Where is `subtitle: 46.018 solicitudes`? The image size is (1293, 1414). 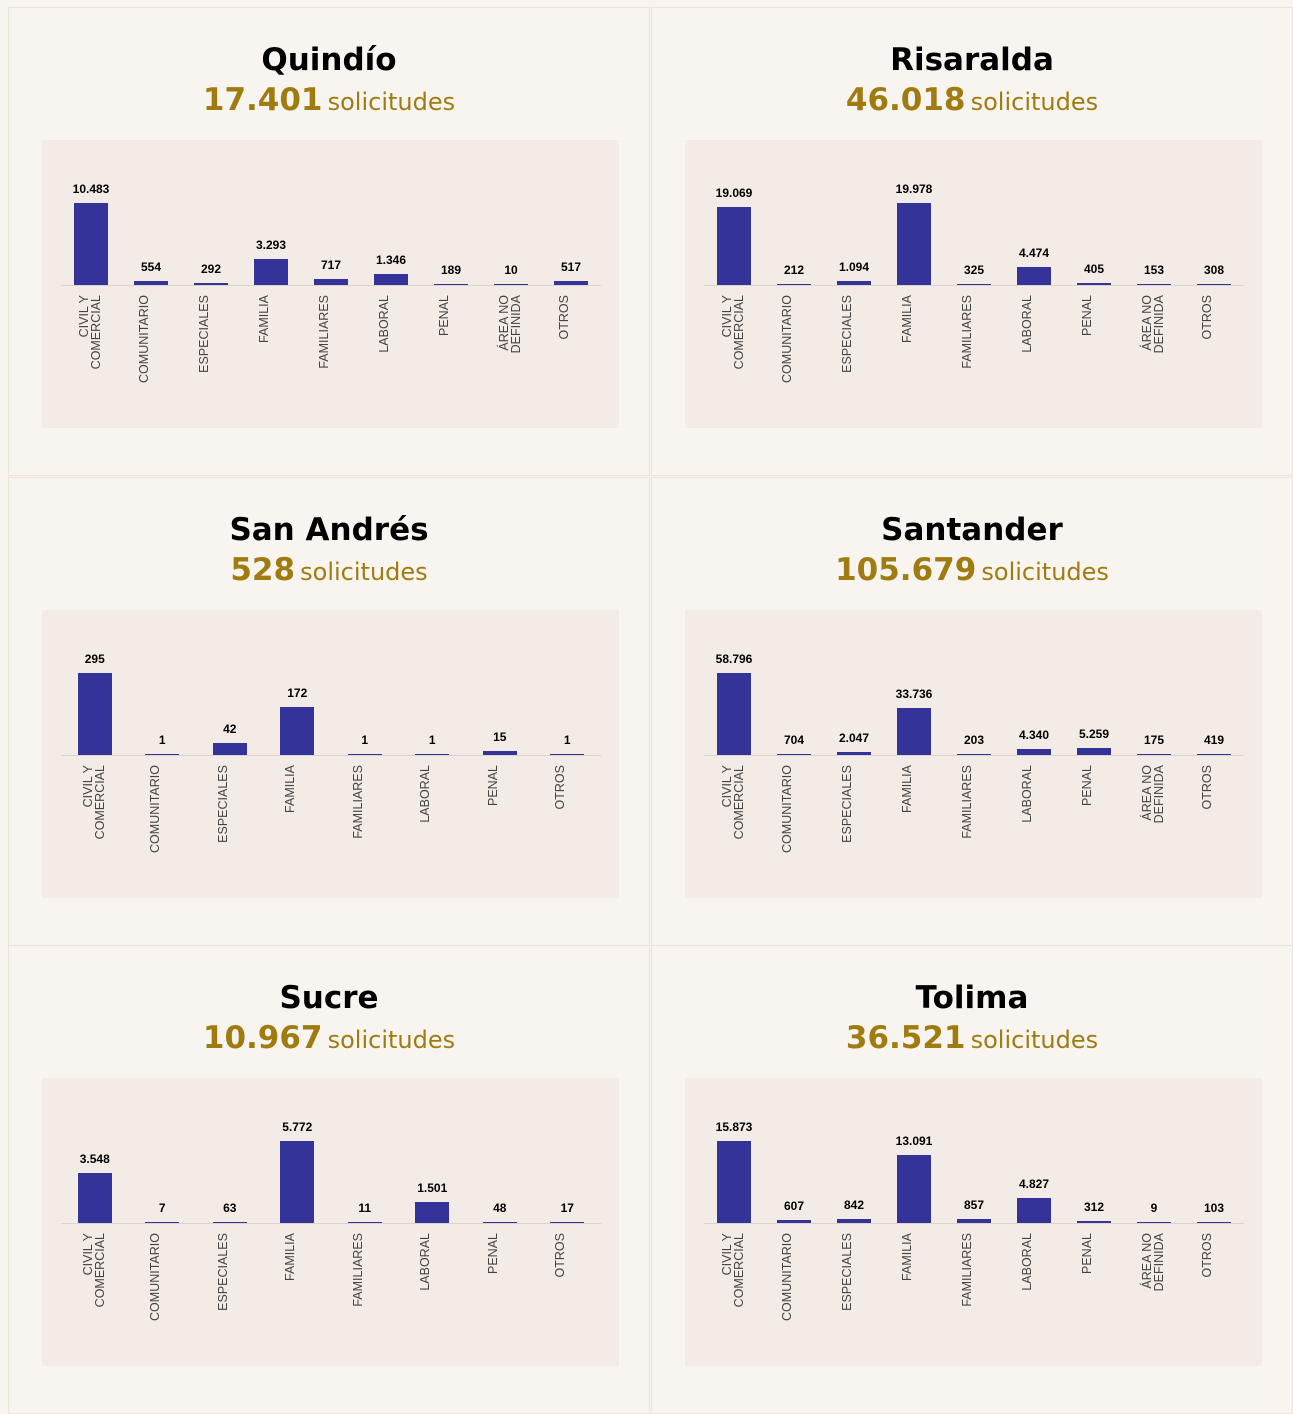
subtitle: 46.018 solicitudes is located at coordinates (972, 100).